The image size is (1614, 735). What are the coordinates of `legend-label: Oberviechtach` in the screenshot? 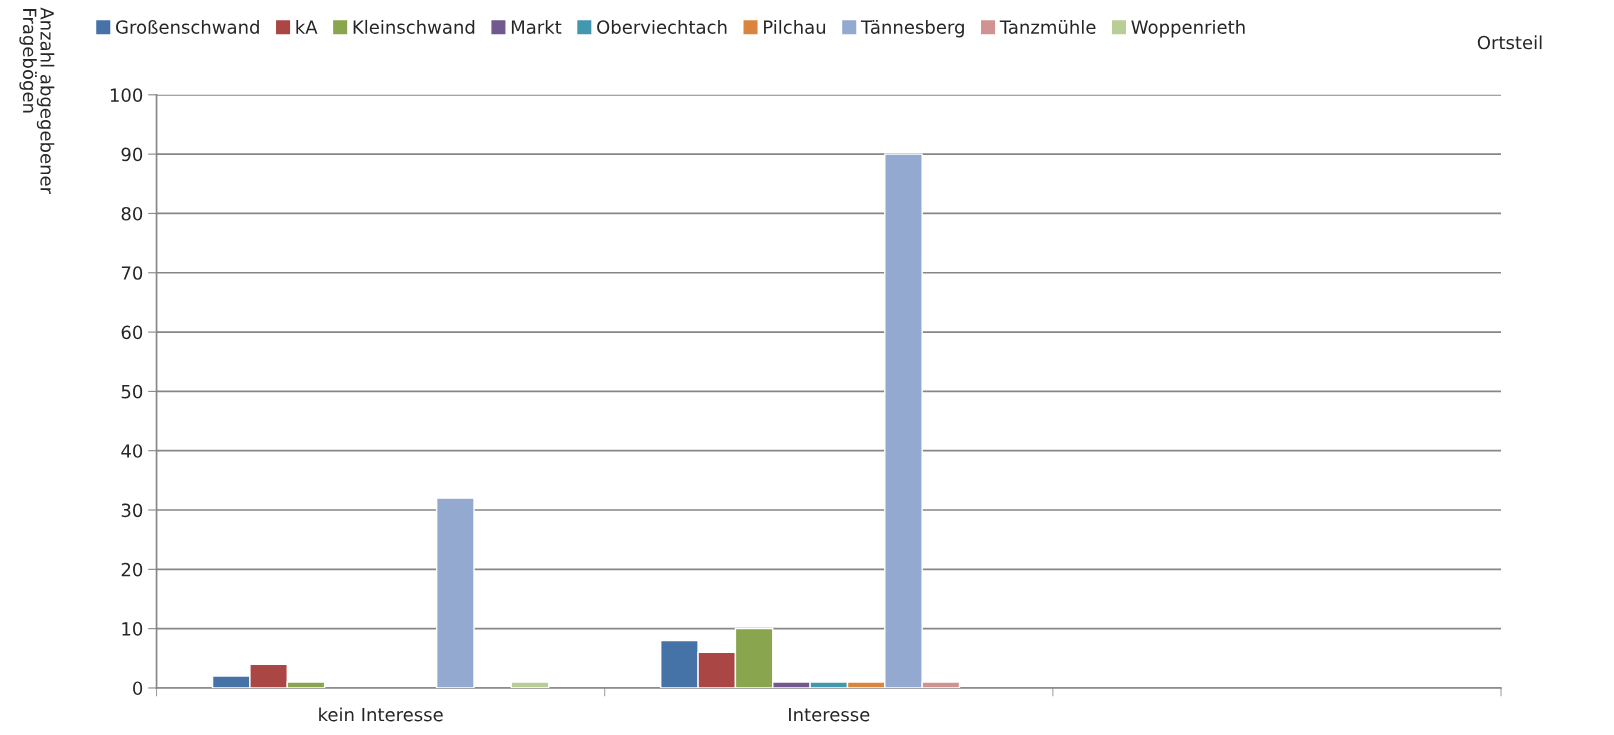 It's located at (662, 26).